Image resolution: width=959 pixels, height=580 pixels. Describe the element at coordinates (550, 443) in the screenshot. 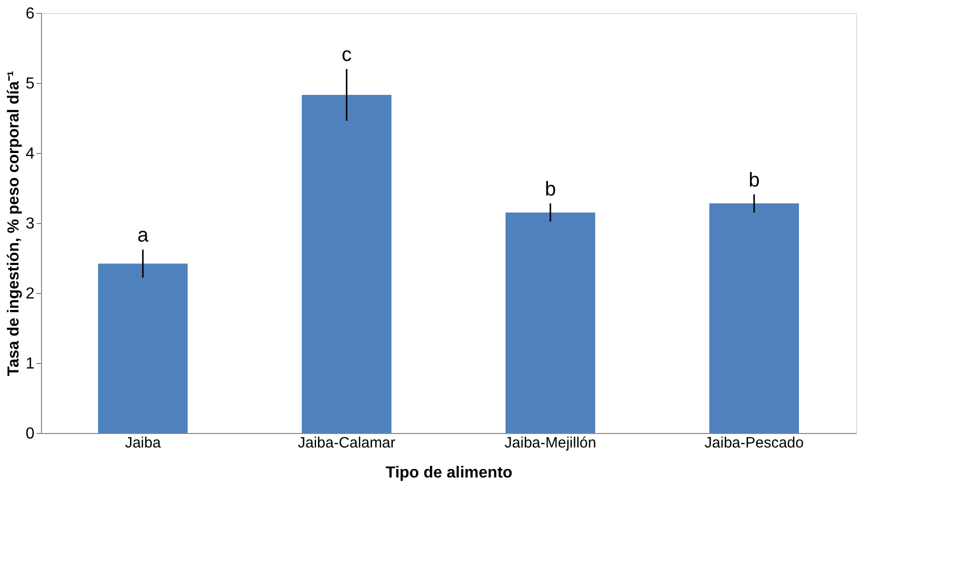

I see `x-tick-label: Jaiba-Mejillón` at that location.